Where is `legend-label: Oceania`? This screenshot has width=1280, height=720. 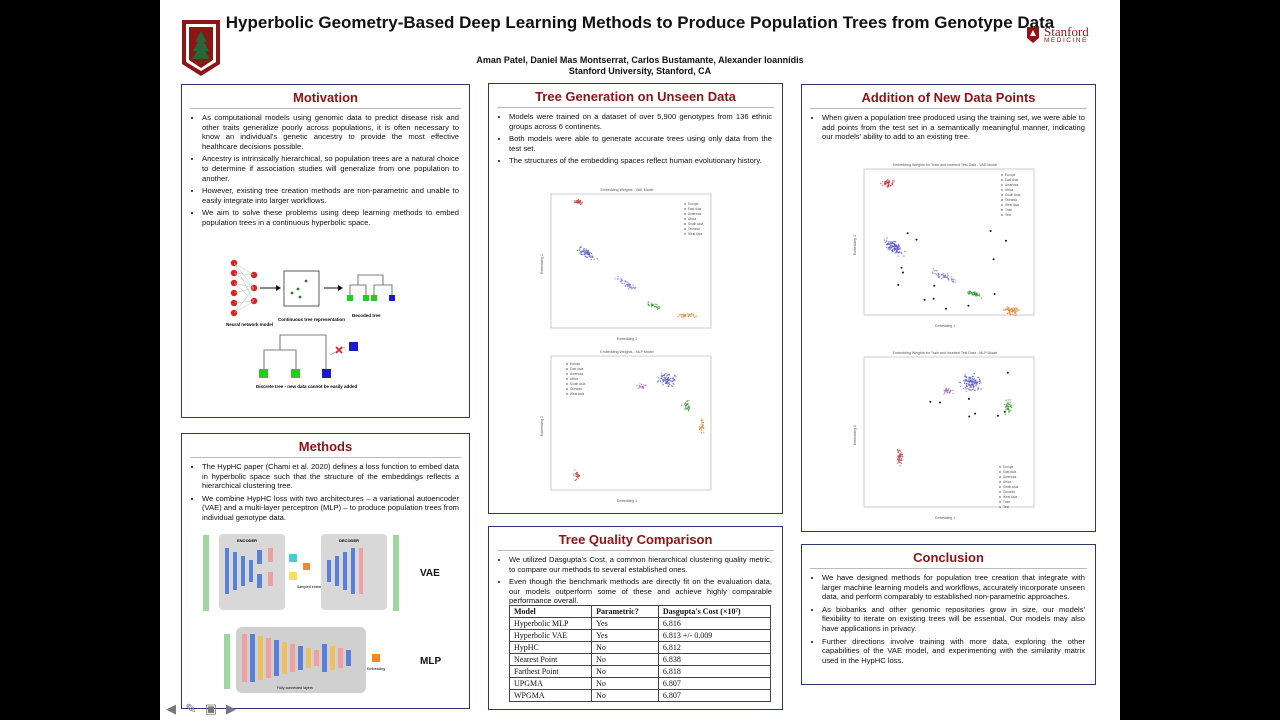
legend-label: Oceania is located at coordinates (694, 229).